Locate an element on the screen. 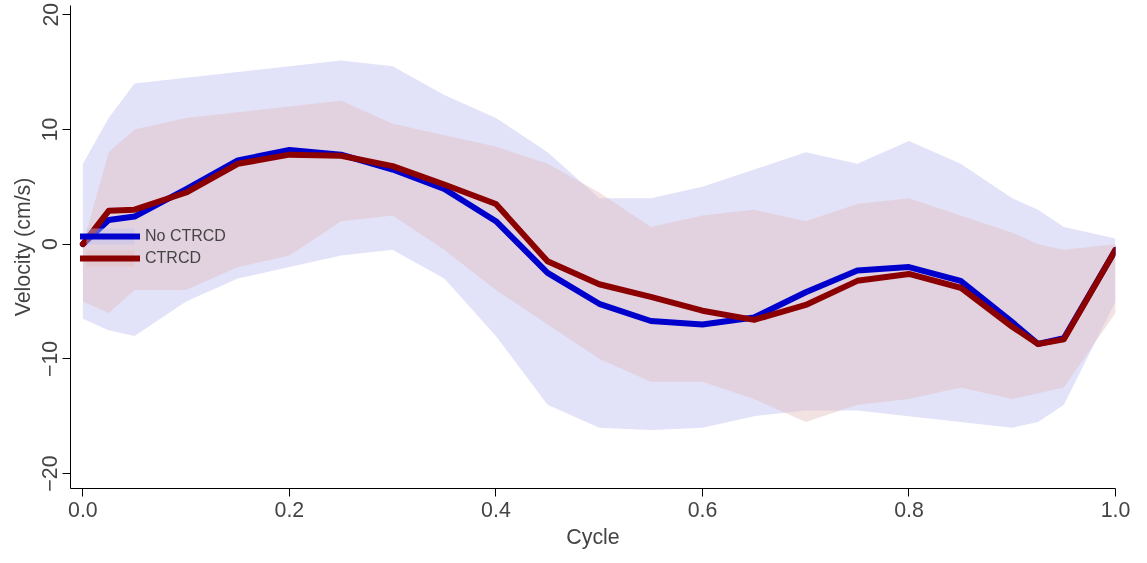  legend-label: No CTRCD is located at coordinates (185, 235).